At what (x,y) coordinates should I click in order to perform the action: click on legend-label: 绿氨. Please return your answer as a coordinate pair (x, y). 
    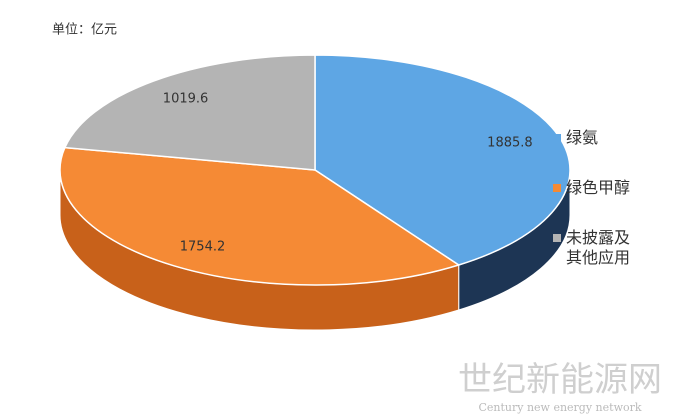
    Looking at the image, I should click on (582, 137).